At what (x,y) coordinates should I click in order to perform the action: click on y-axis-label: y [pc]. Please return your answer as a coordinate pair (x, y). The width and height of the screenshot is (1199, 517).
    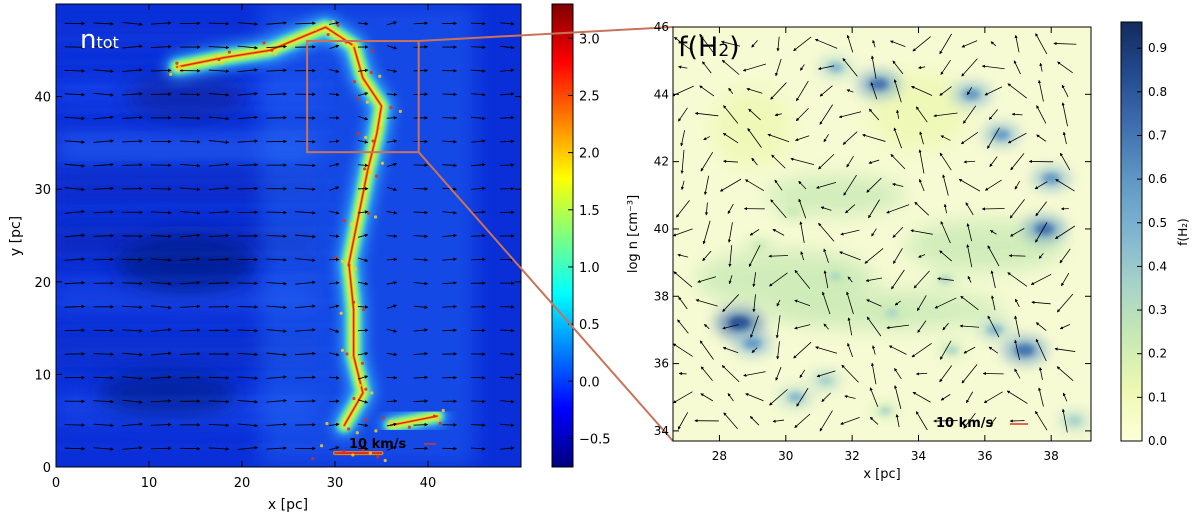
    Looking at the image, I should click on (16, 236).